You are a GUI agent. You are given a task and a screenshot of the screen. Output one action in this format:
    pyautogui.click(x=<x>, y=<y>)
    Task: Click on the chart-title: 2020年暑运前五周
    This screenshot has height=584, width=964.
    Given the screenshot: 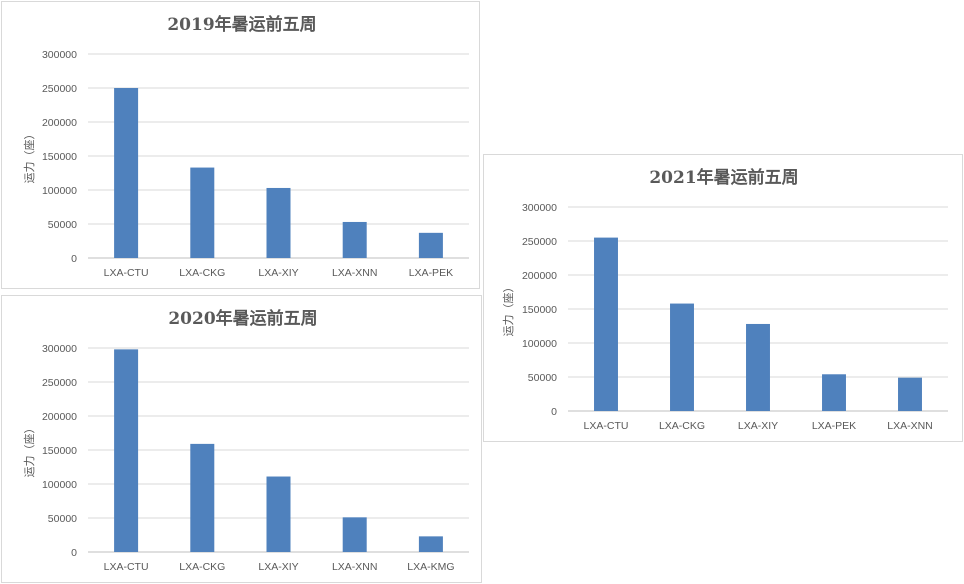 What is the action you would take?
    pyautogui.click(x=242, y=318)
    